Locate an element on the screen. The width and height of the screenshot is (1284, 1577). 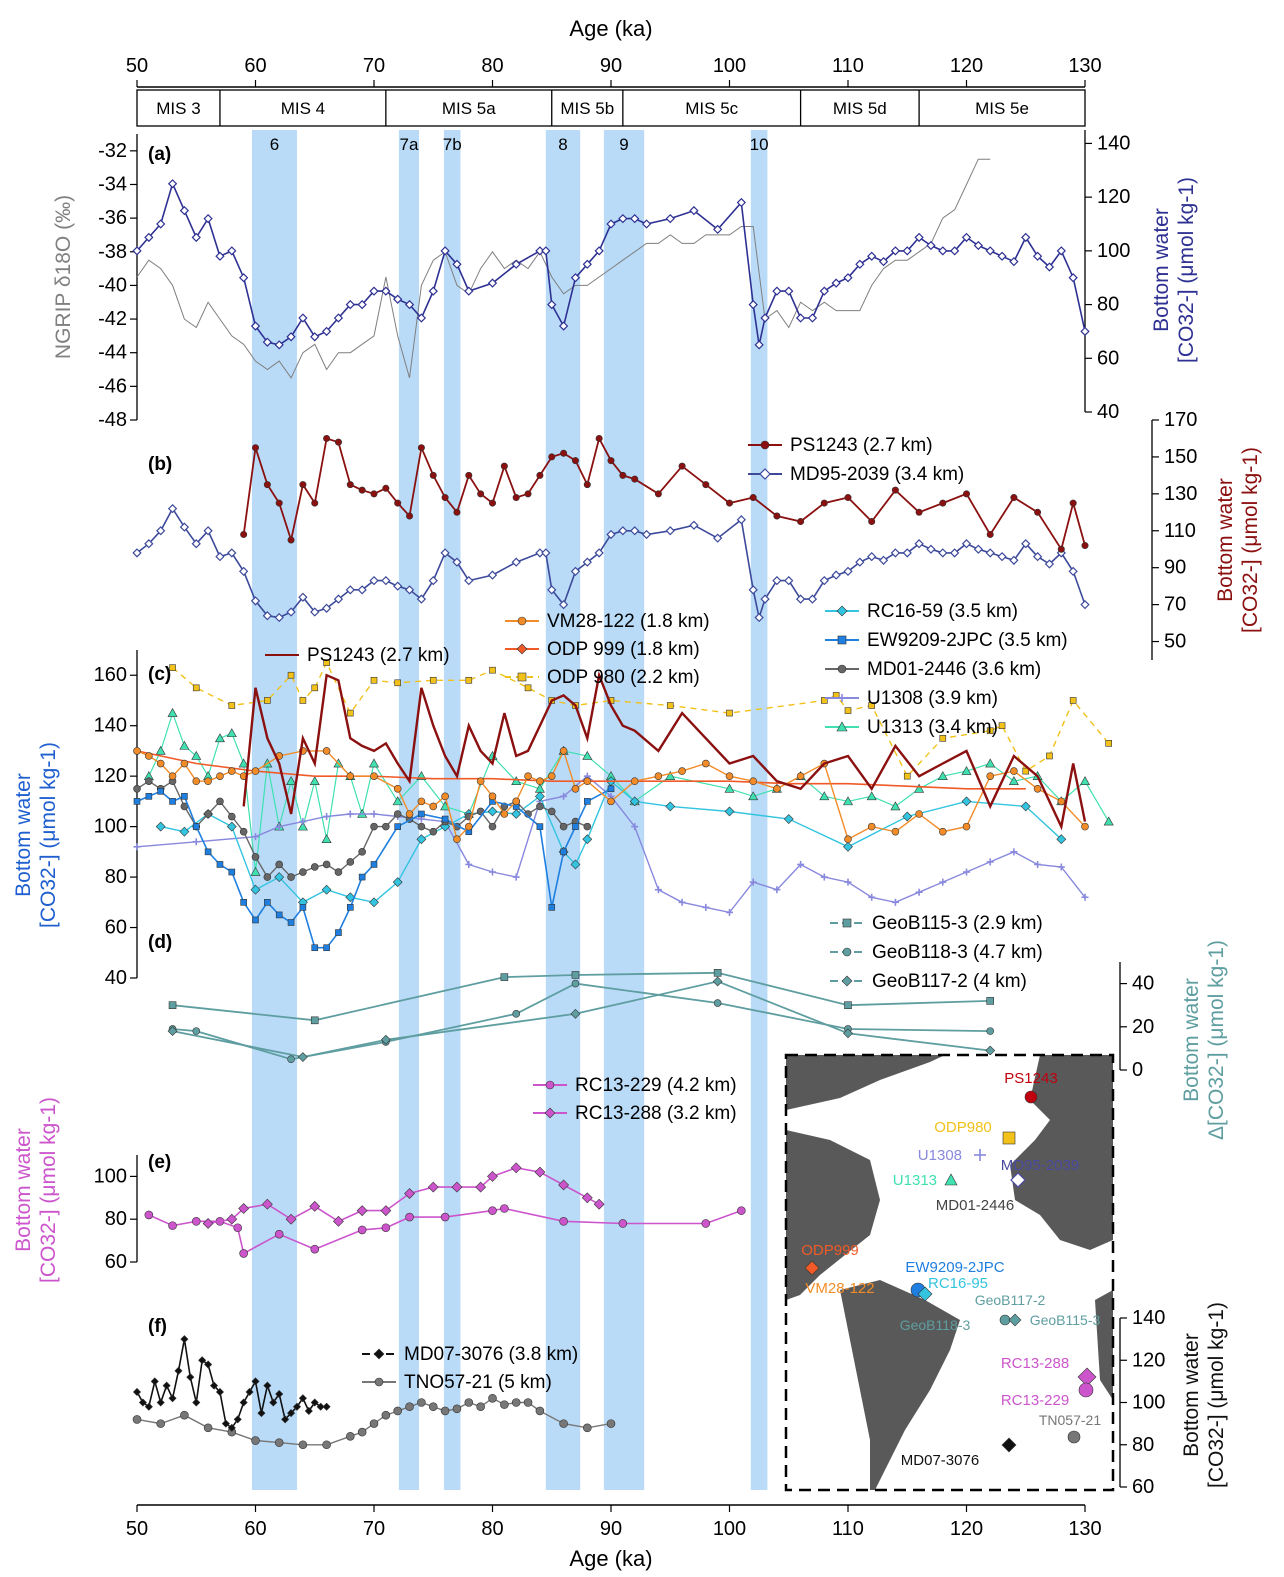
point-geob118 is located at coordinates (575, 983).